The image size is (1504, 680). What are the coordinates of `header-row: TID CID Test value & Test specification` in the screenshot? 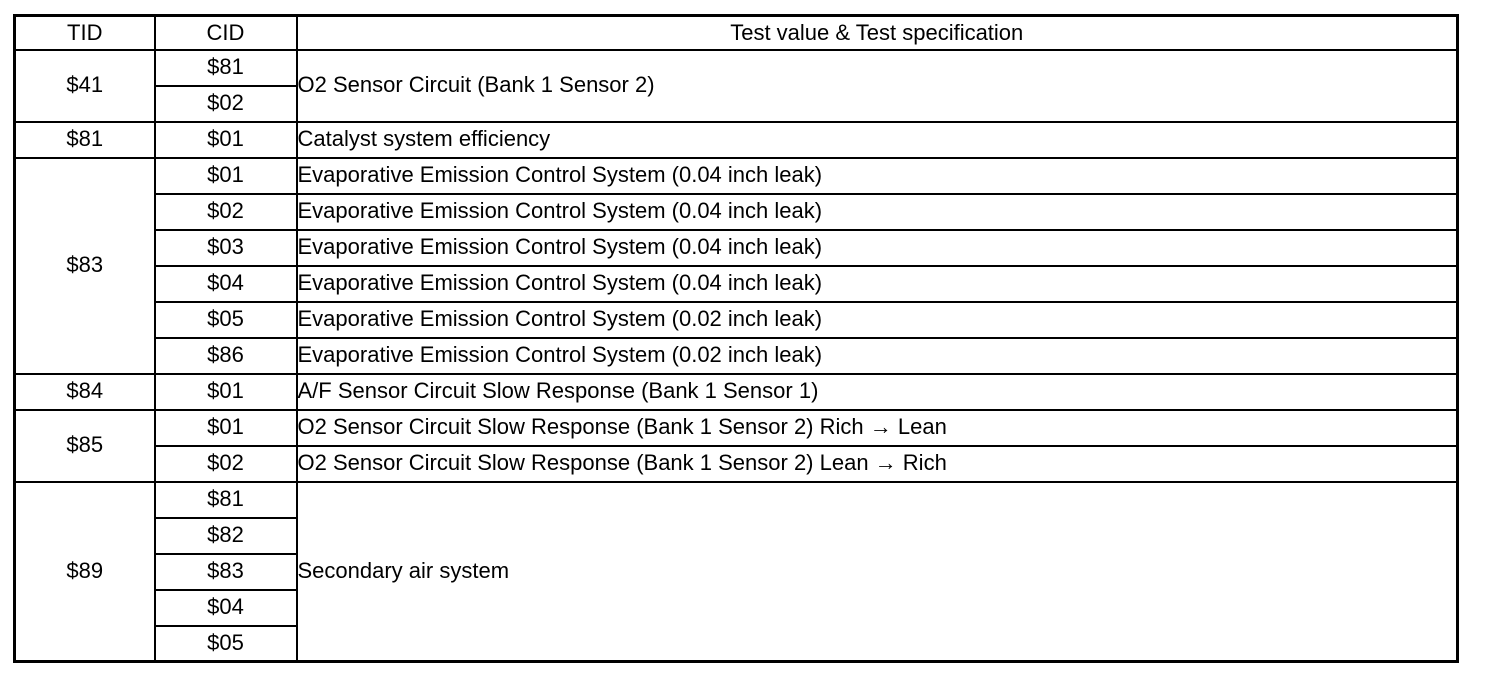 It's located at (736, 32).